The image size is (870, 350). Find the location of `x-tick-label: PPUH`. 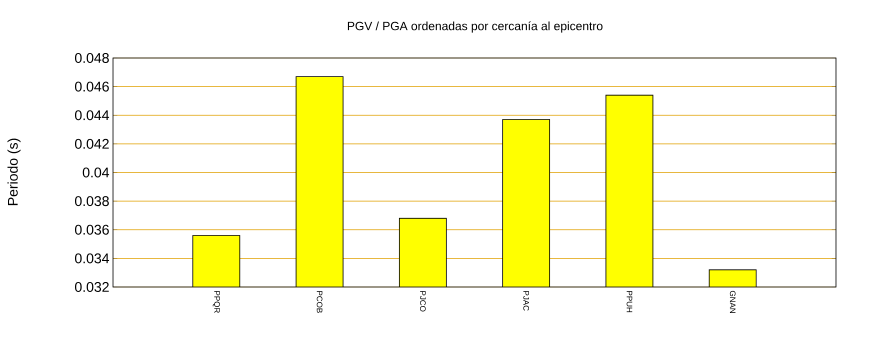

x-tick-label: PPUH is located at coordinates (629, 301).